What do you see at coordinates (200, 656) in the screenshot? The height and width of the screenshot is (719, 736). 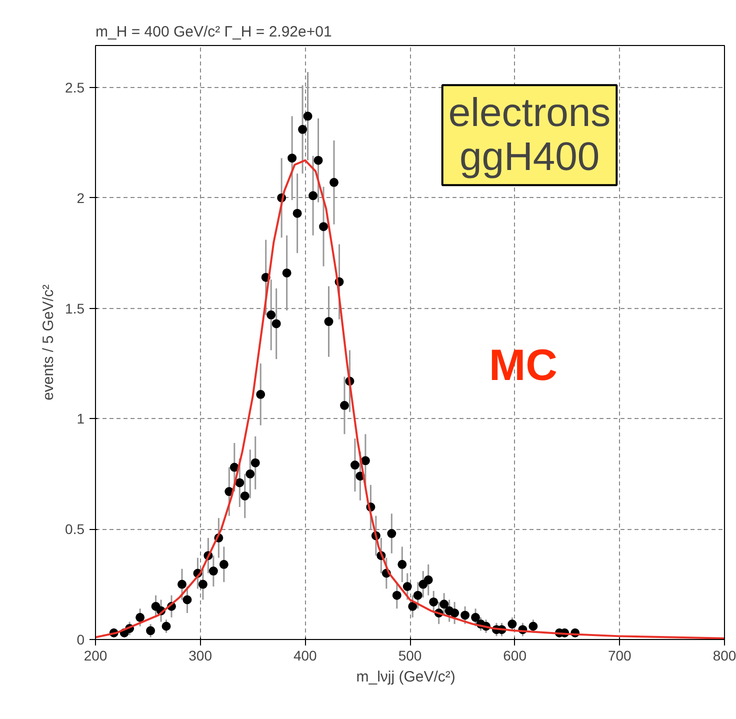 I see `x-tick-label: 300` at bounding box center [200, 656].